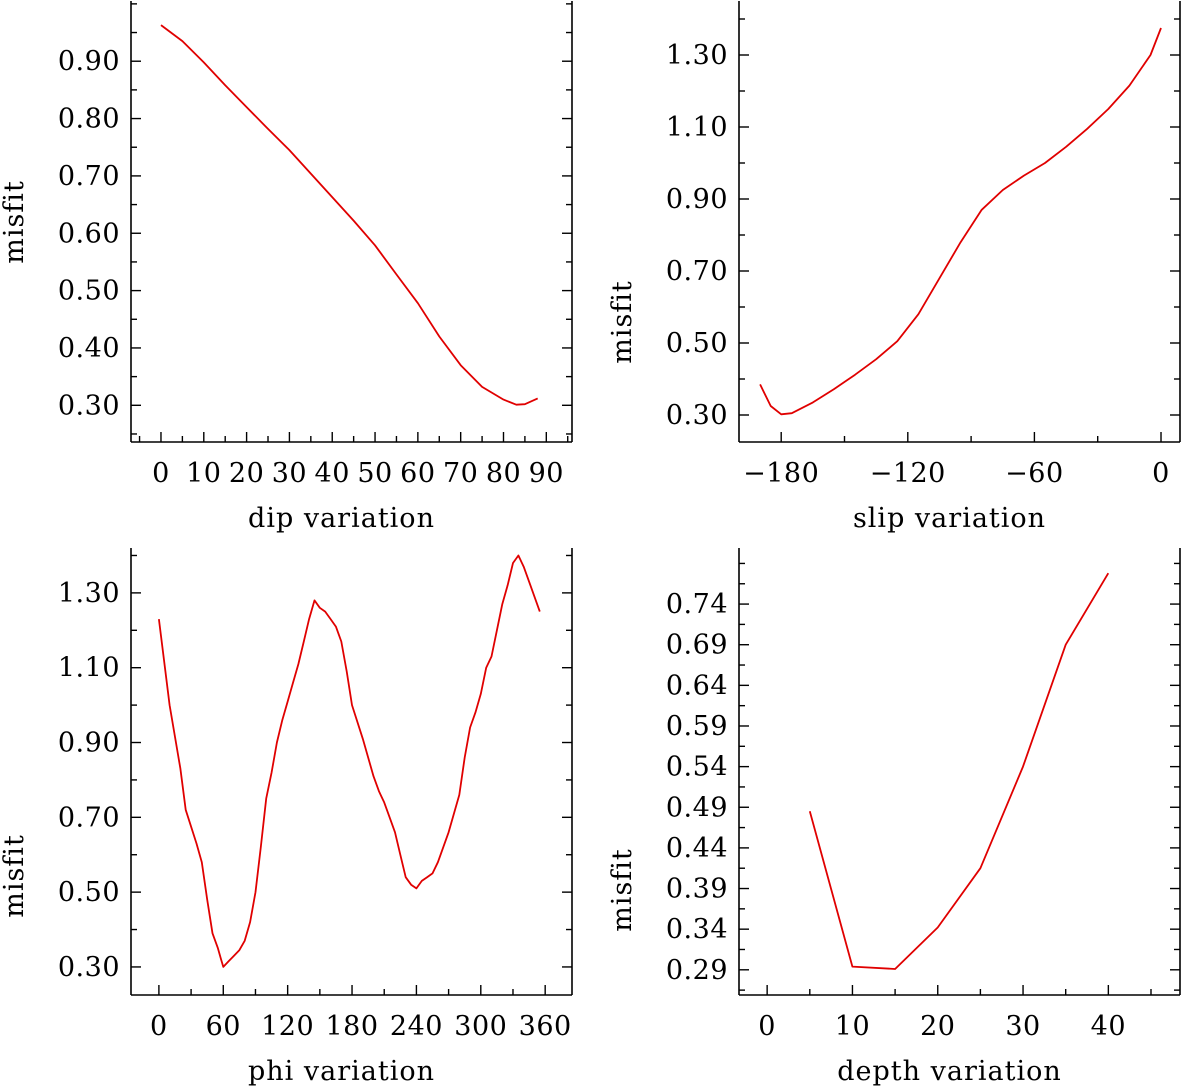 This screenshot has height=1086, width=1183. I want to click on y-tick-label: 0.34, so click(697, 929).